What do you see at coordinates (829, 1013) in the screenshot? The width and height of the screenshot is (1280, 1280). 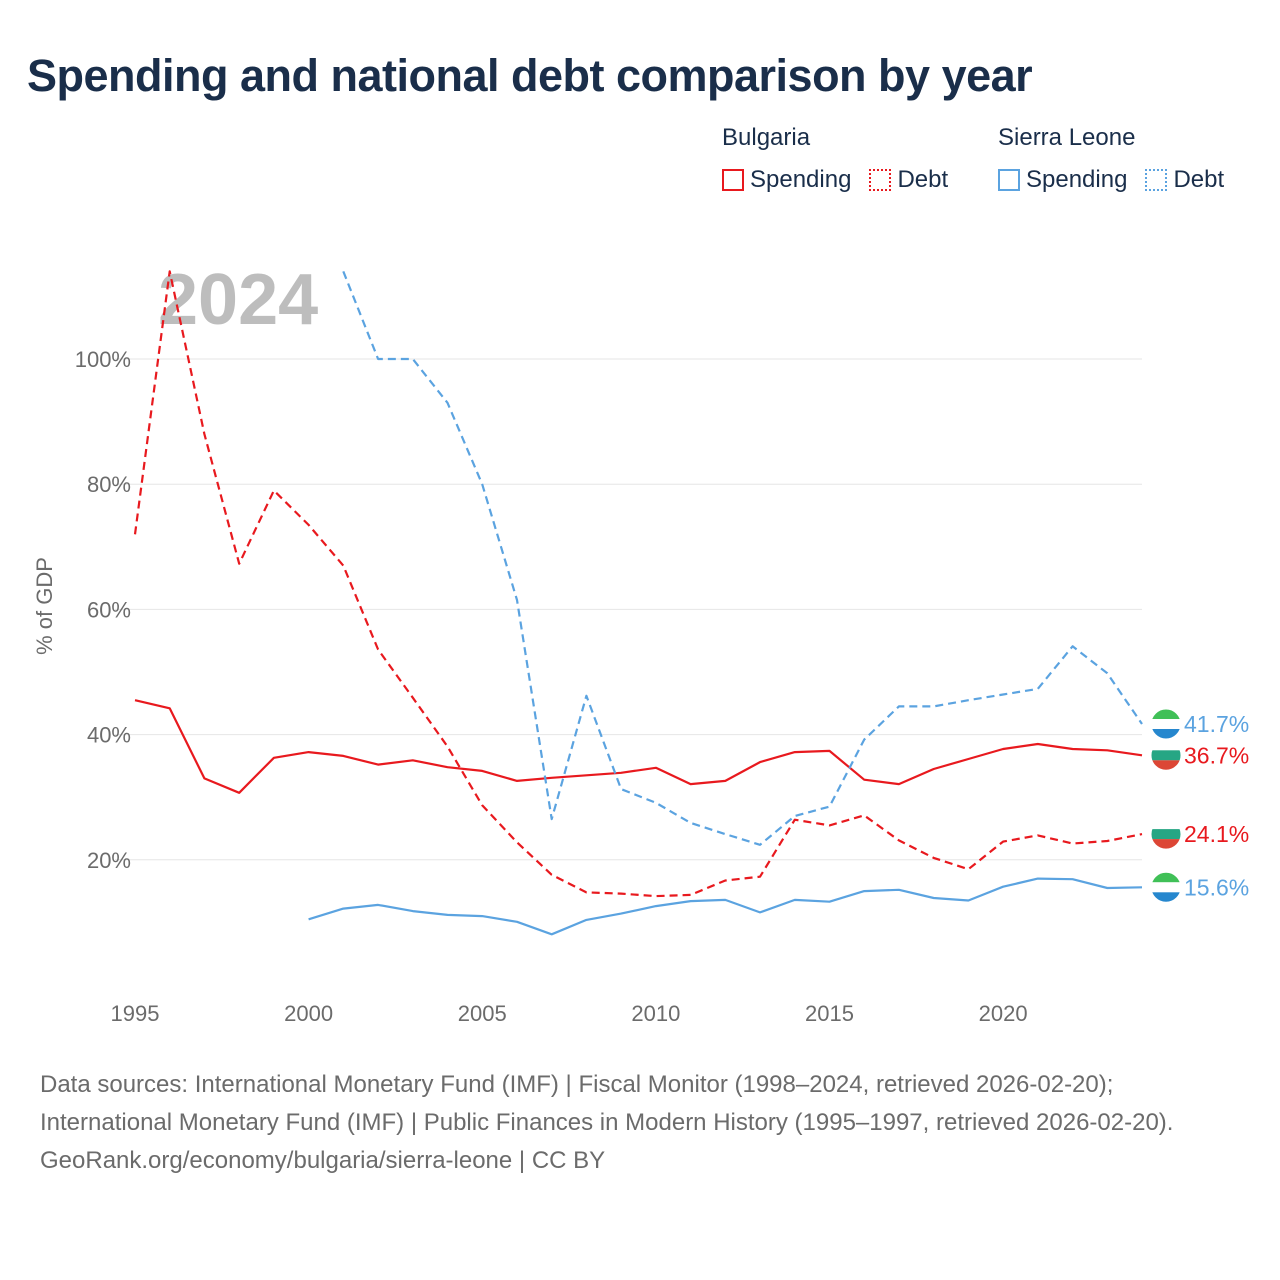 I see `x-tick-label: 2015` at bounding box center [829, 1013].